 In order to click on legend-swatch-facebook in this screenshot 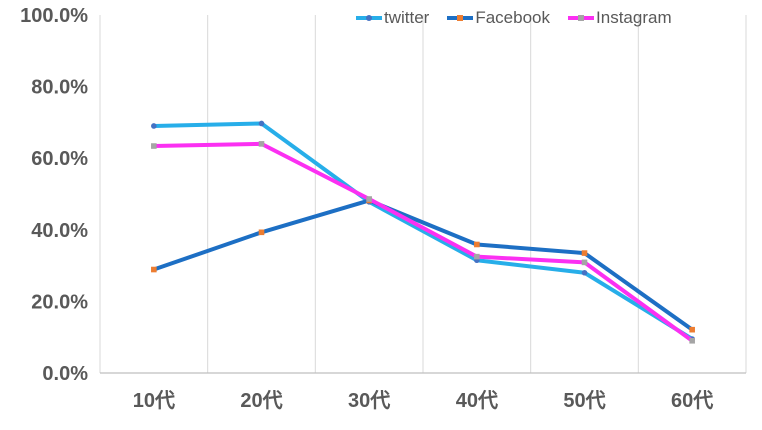, I will do `click(460, 18)`.